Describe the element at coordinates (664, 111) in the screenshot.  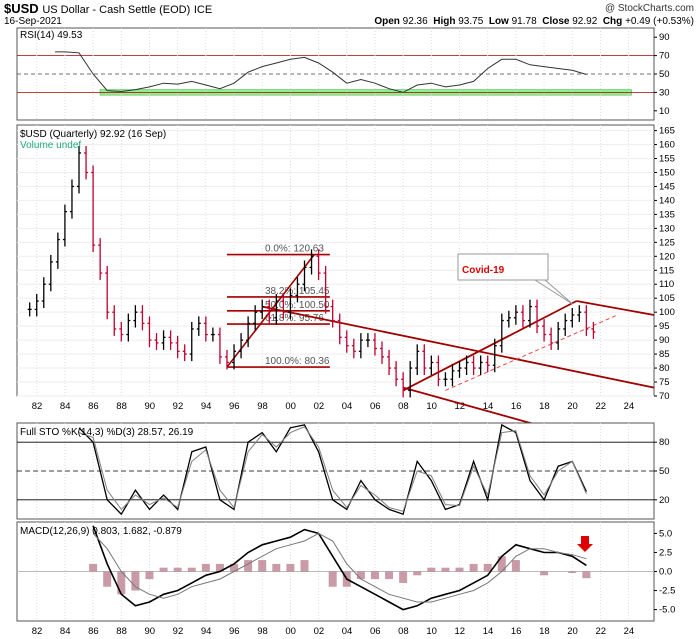
I see `rsi-tick-label: 10` at that location.